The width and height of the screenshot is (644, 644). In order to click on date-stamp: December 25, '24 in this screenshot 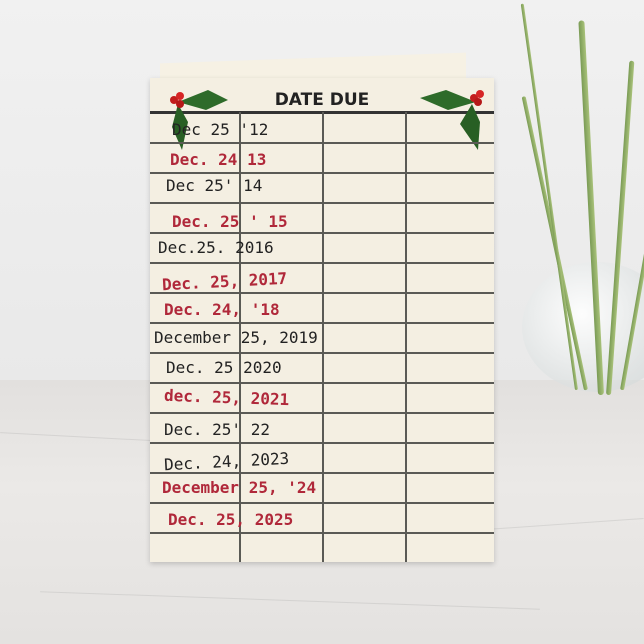, I will do `click(239, 487)`.